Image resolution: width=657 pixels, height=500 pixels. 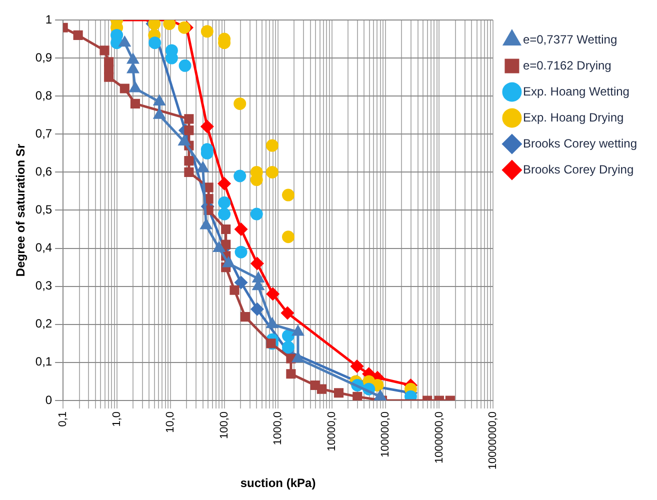 What do you see at coordinates (170, 422) in the screenshot?
I see `x-tick-label: 10,0` at bounding box center [170, 422].